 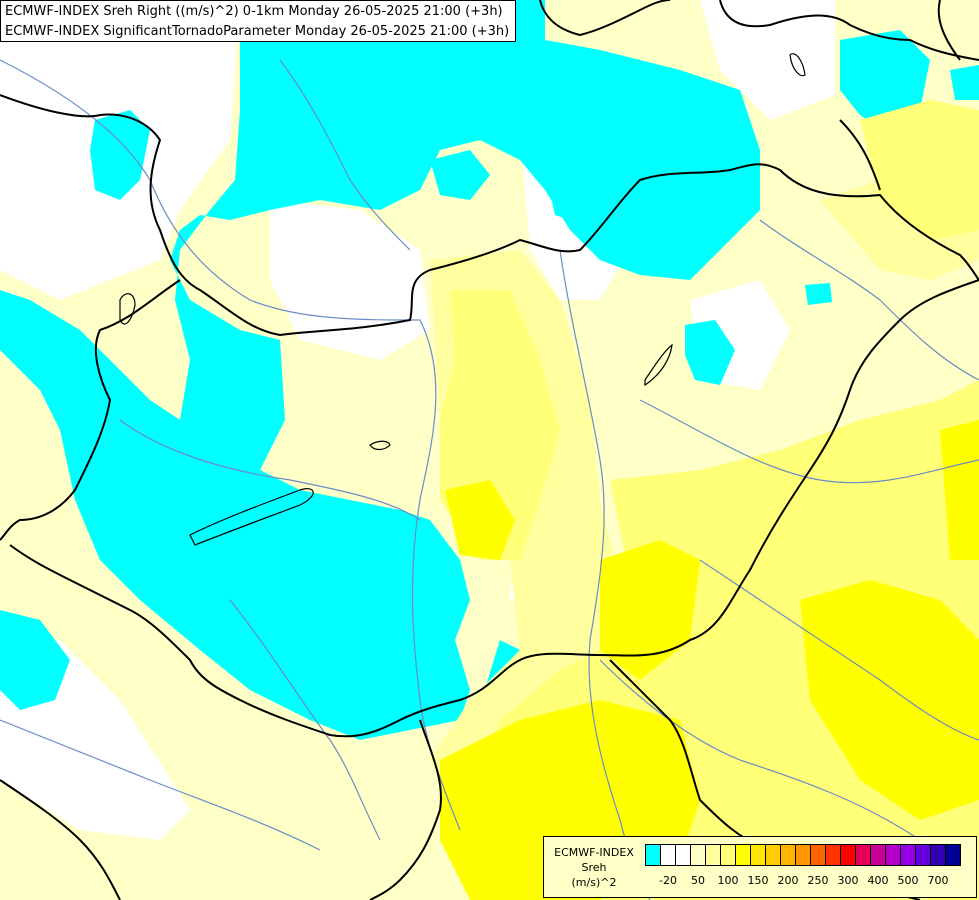 What do you see at coordinates (758, 880) in the screenshot?
I see `legend-tick-label: 150` at bounding box center [758, 880].